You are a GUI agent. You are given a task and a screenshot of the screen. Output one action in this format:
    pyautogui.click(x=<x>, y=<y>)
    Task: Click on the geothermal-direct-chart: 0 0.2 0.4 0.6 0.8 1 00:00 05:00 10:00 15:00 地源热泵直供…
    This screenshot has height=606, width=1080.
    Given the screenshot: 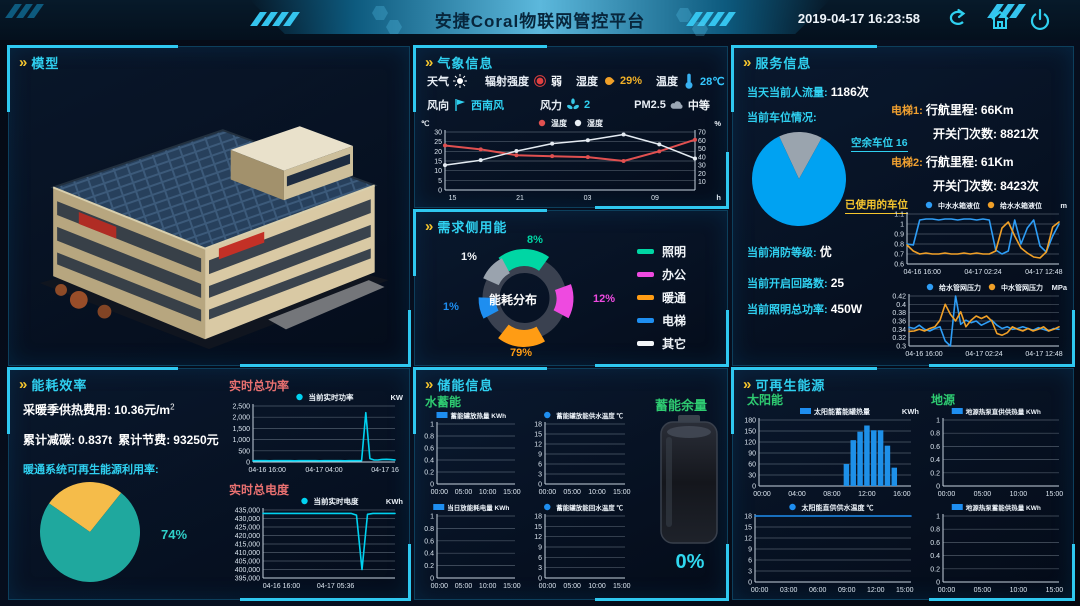 What is the action you would take?
    pyautogui.click(x=996, y=452)
    